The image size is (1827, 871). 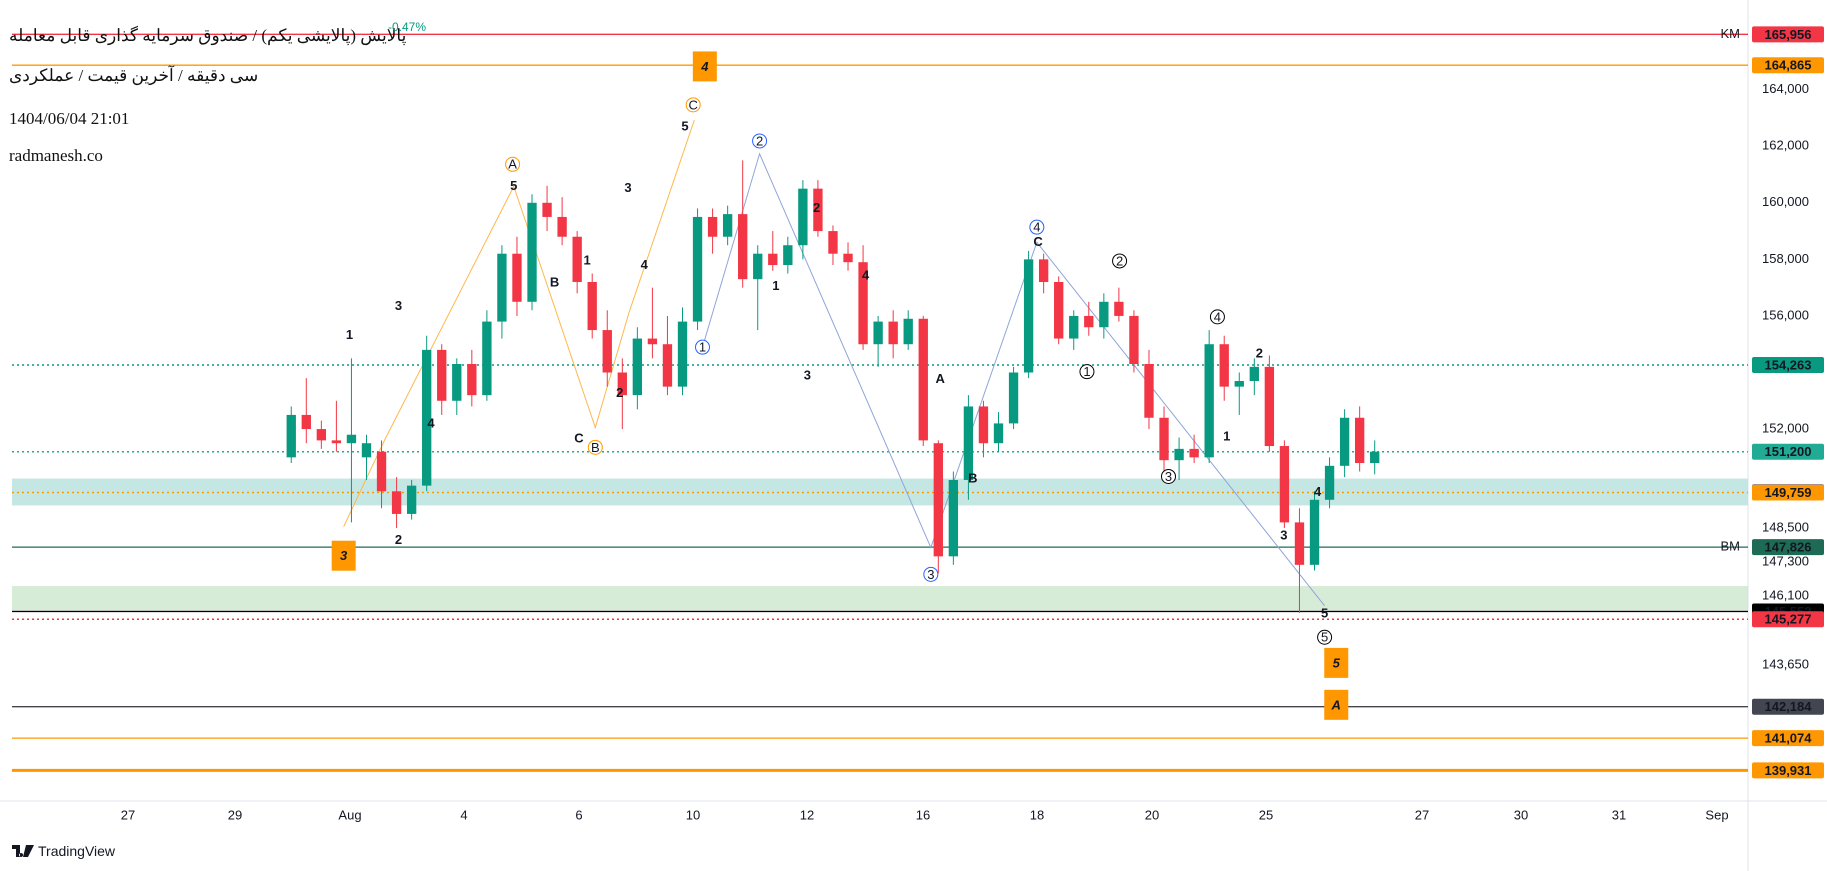 What do you see at coordinates (1785, 428) in the screenshot?
I see `y-tick-label: 152,000` at bounding box center [1785, 428].